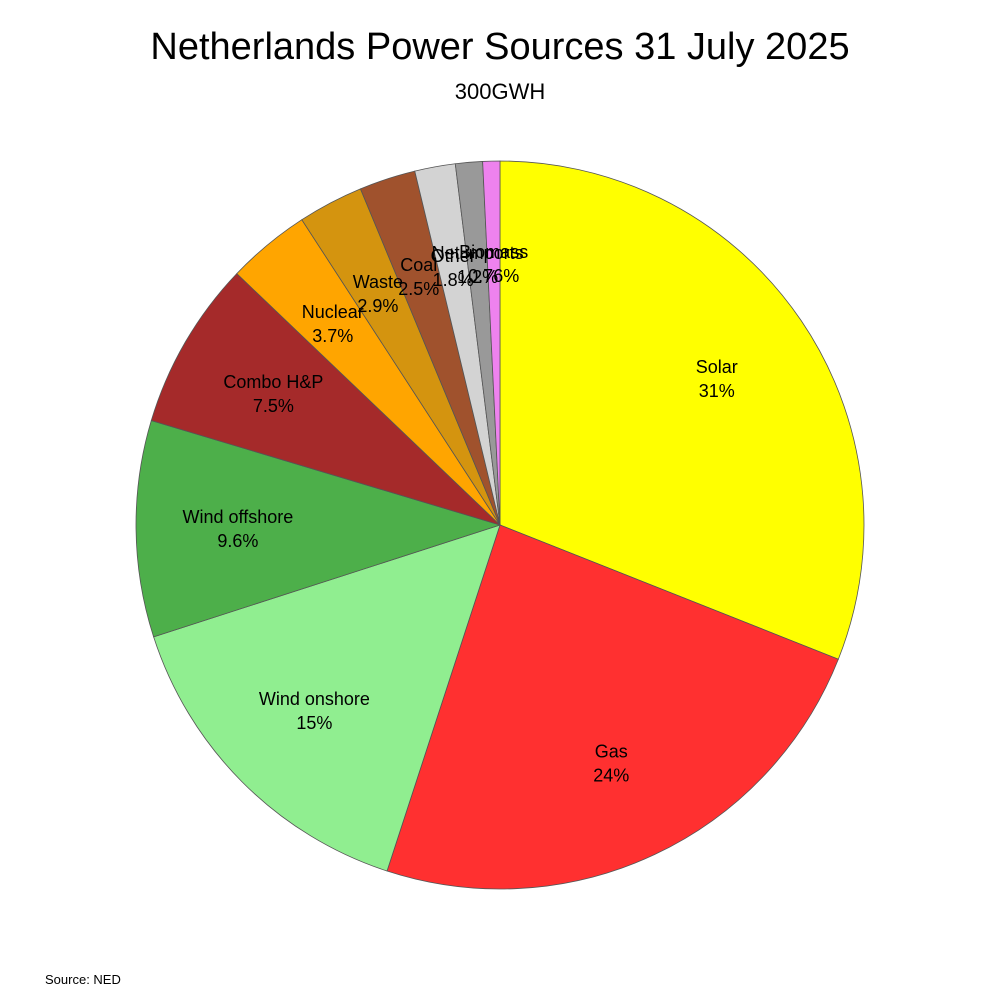 Image resolution: width=1000 pixels, height=1000 pixels. Describe the element at coordinates (477, 277) in the screenshot. I see `slice-percent: 1.2%` at that location.